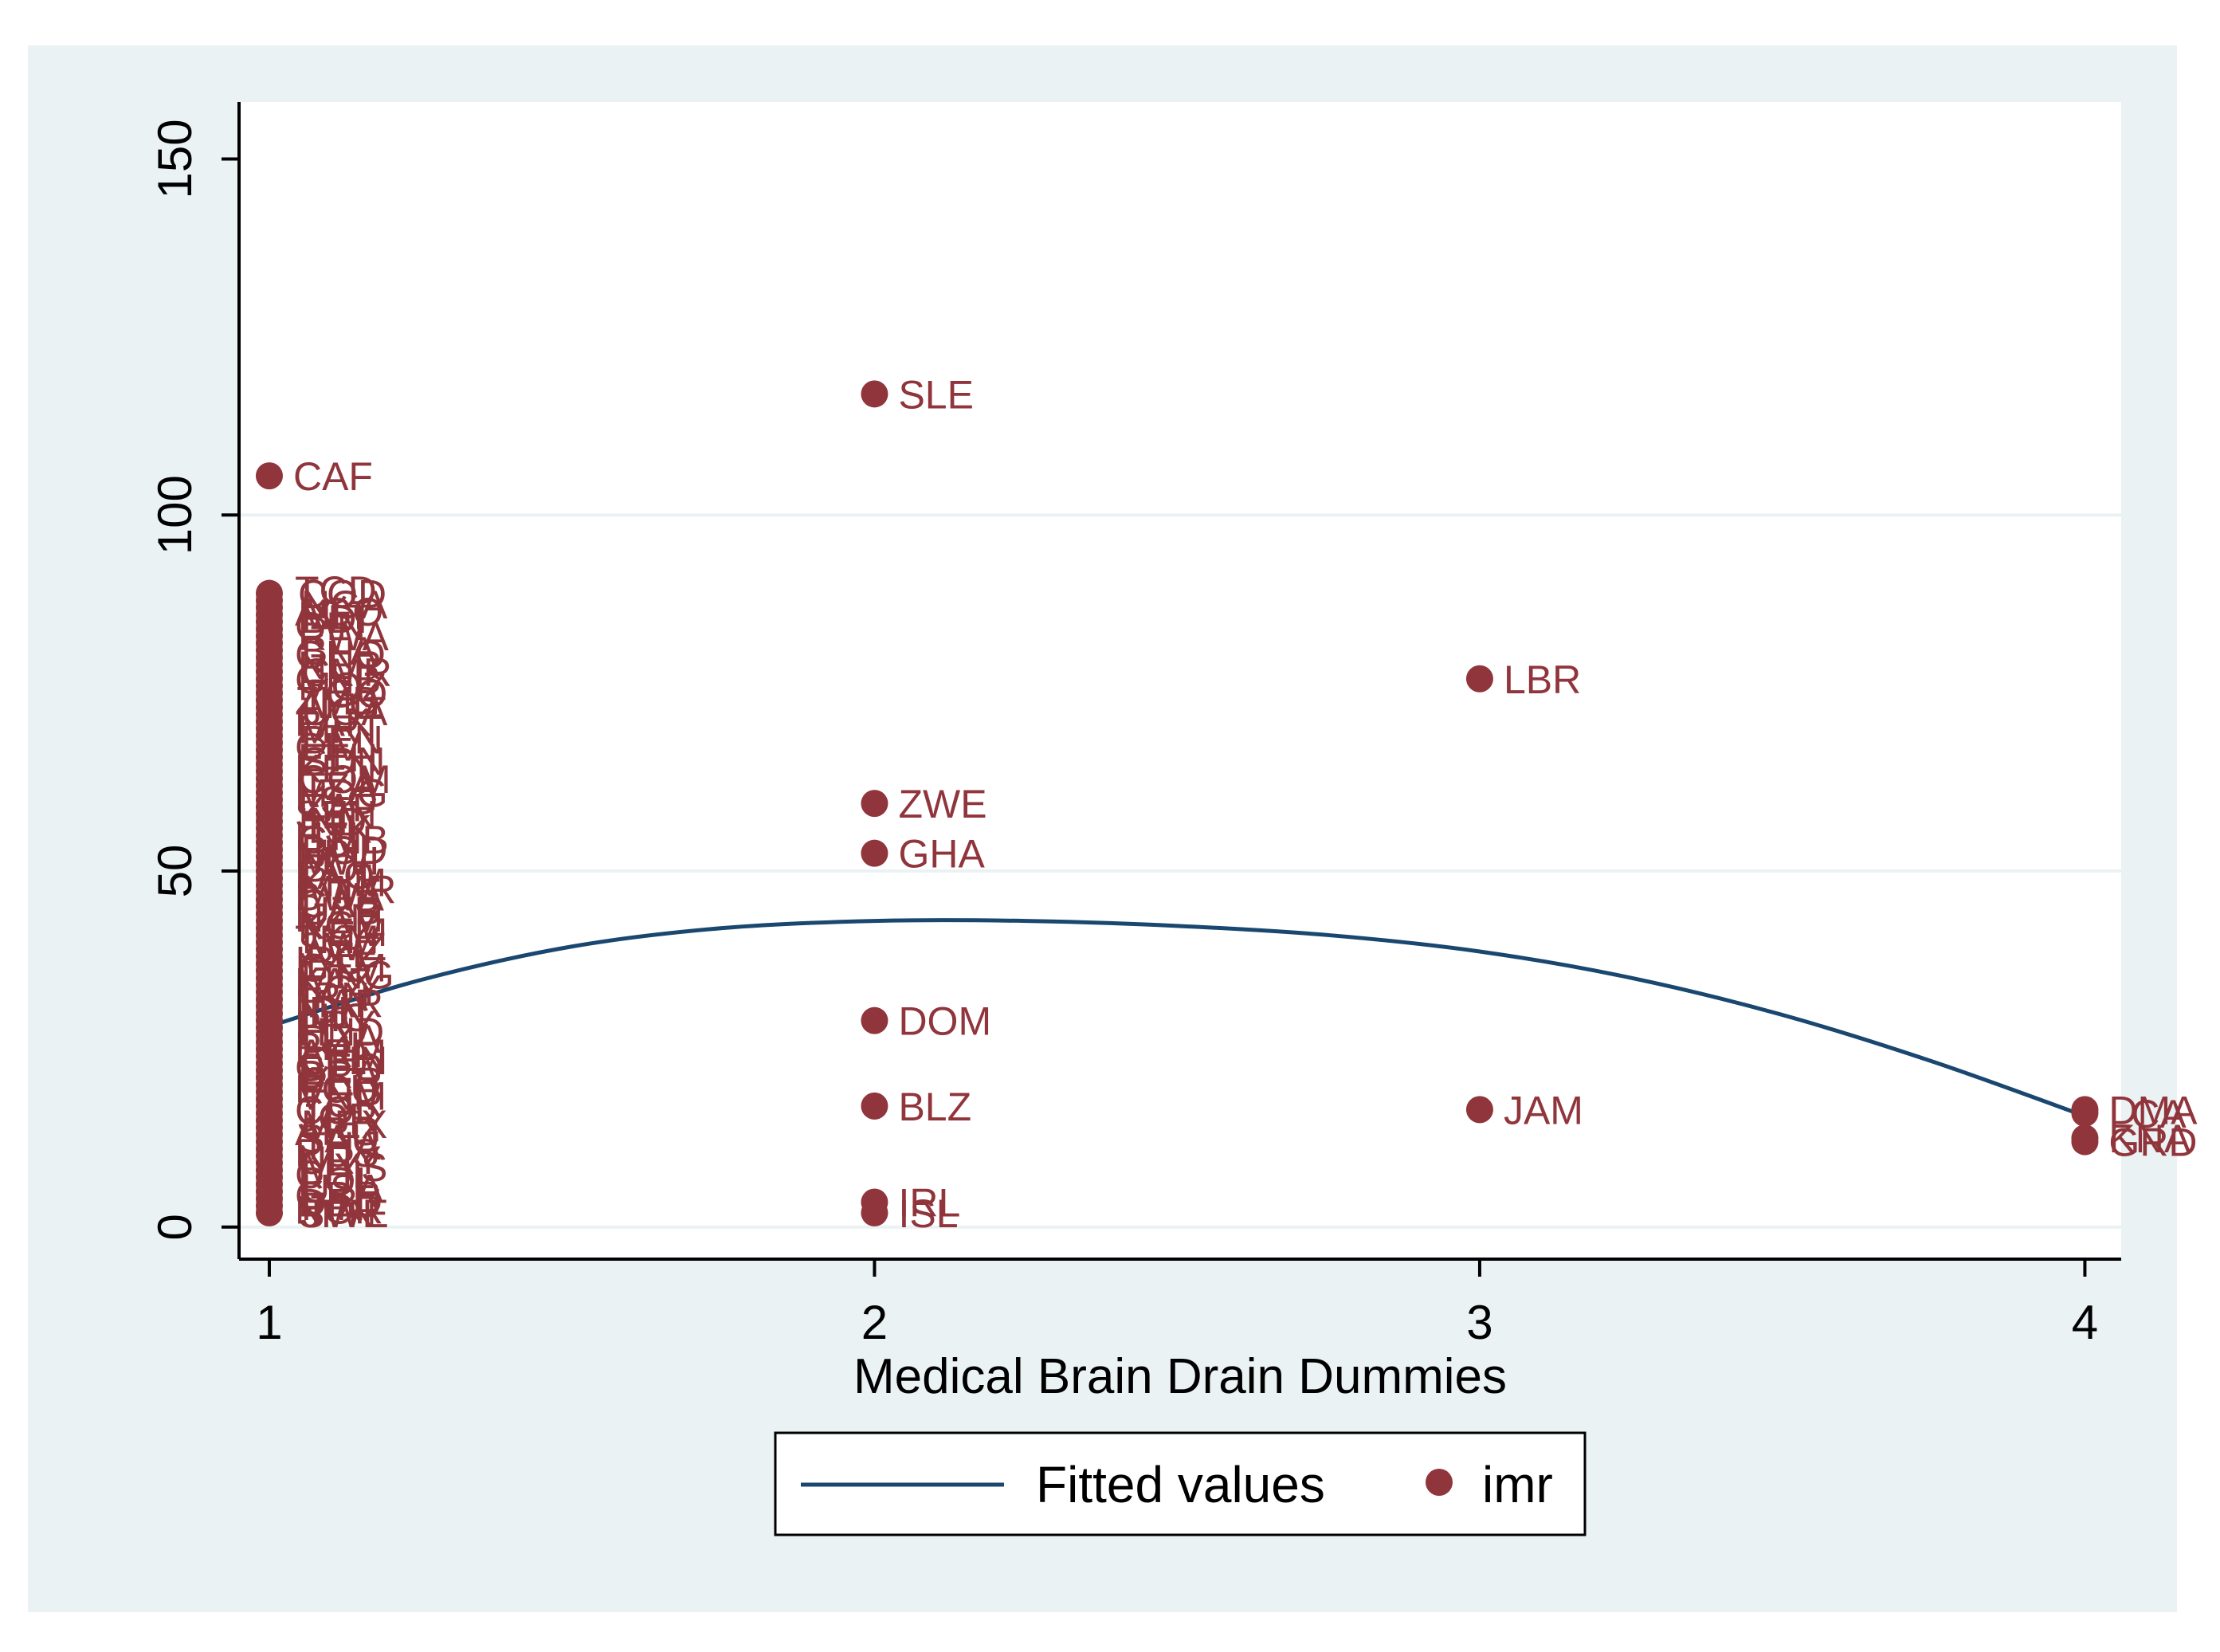  What do you see at coordinates (339, 925) in the screenshot?
I see `cluster-point-label: KGZ` at bounding box center [339, 925].